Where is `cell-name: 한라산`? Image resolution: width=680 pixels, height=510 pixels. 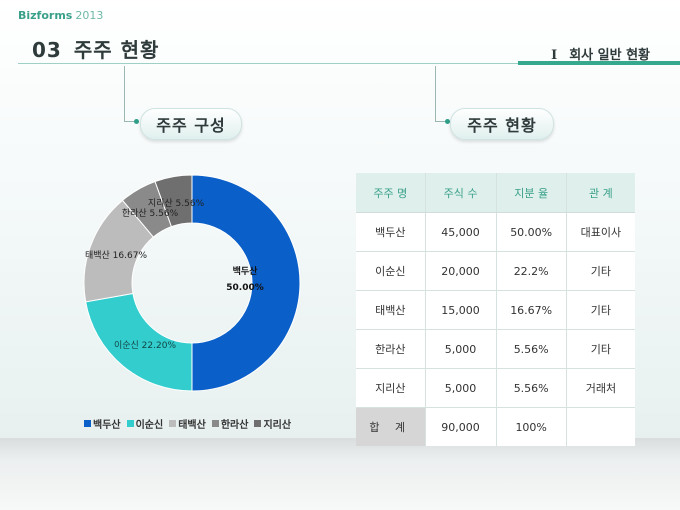
cell-name: 한라산 is located at coordinates (391, 349).